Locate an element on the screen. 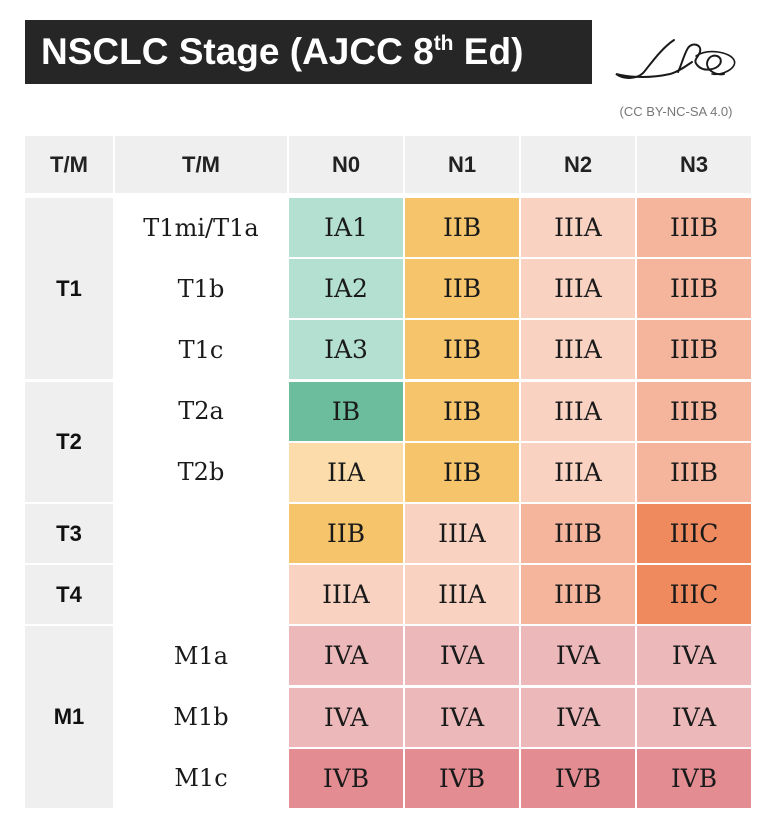  row-label: T2b is located at coordinates (201, 472).